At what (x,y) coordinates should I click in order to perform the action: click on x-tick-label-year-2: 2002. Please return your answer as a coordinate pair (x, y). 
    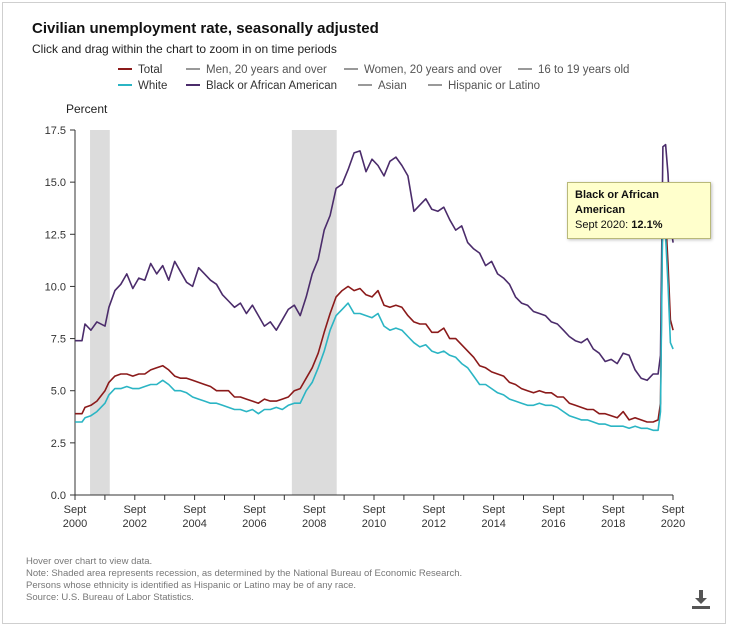
    Looking at the image, I should click on (135, 524).